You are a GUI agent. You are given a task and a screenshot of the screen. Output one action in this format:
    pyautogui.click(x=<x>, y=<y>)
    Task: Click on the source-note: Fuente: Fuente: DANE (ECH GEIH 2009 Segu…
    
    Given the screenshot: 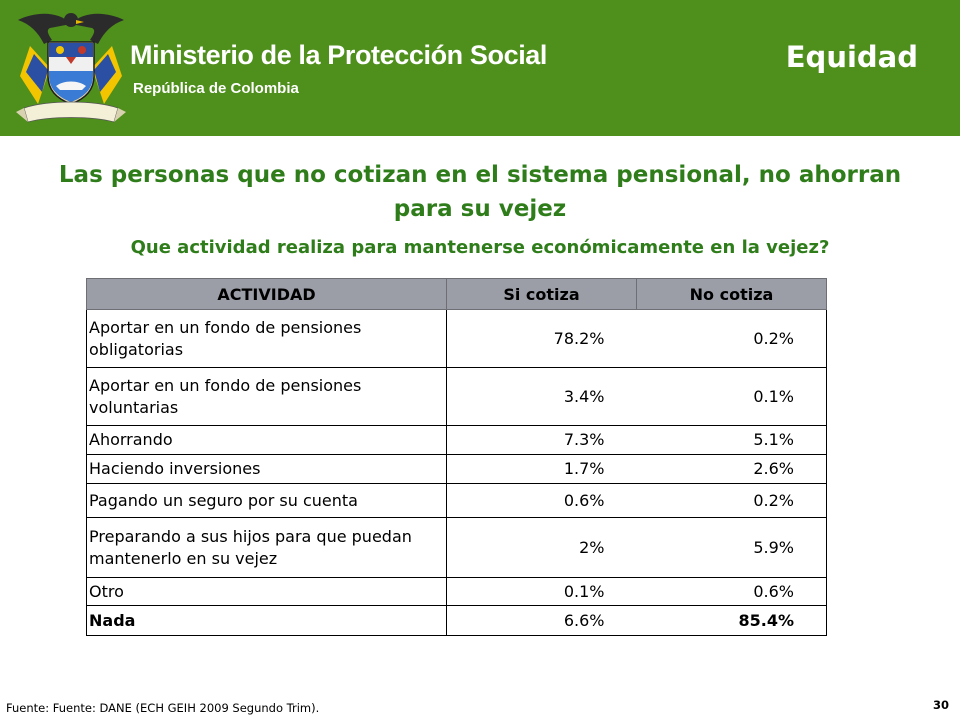 What is the action you would take?
    pyautogui.click(x=163, y=708)
    